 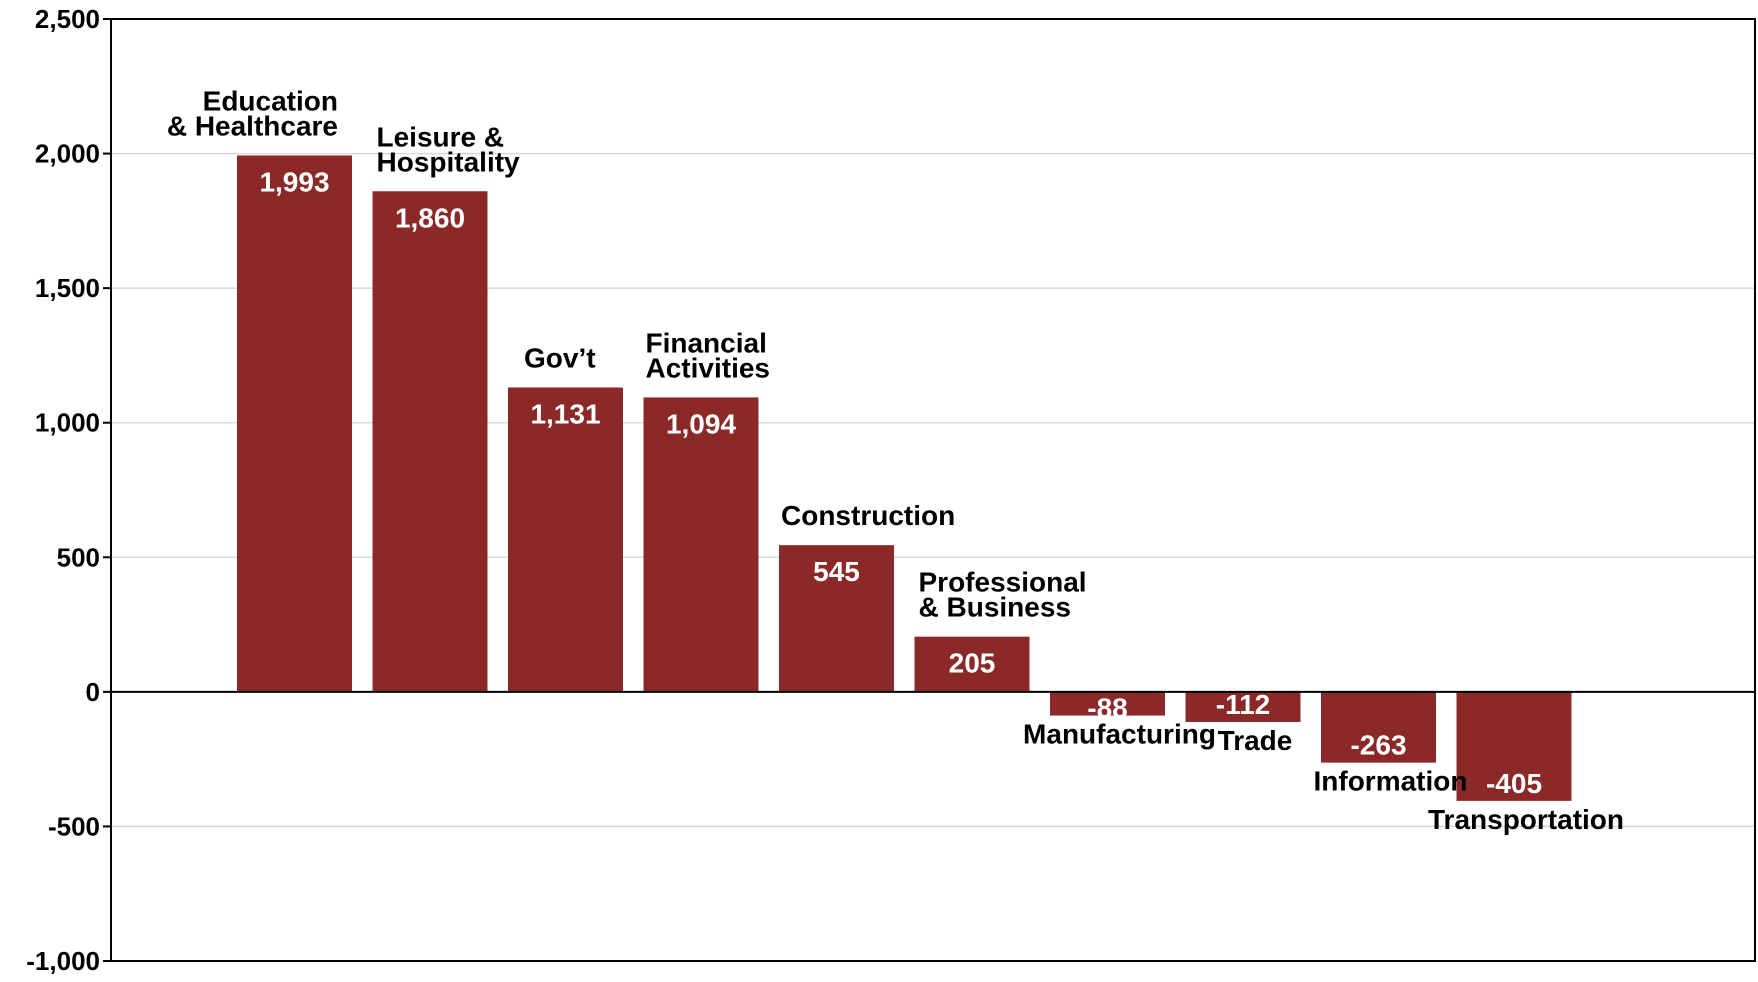 What do you see at coordinates (67, 19) in the screenshot?
I see `y-tick-label: 2,500` at bounding box center [67, 19].